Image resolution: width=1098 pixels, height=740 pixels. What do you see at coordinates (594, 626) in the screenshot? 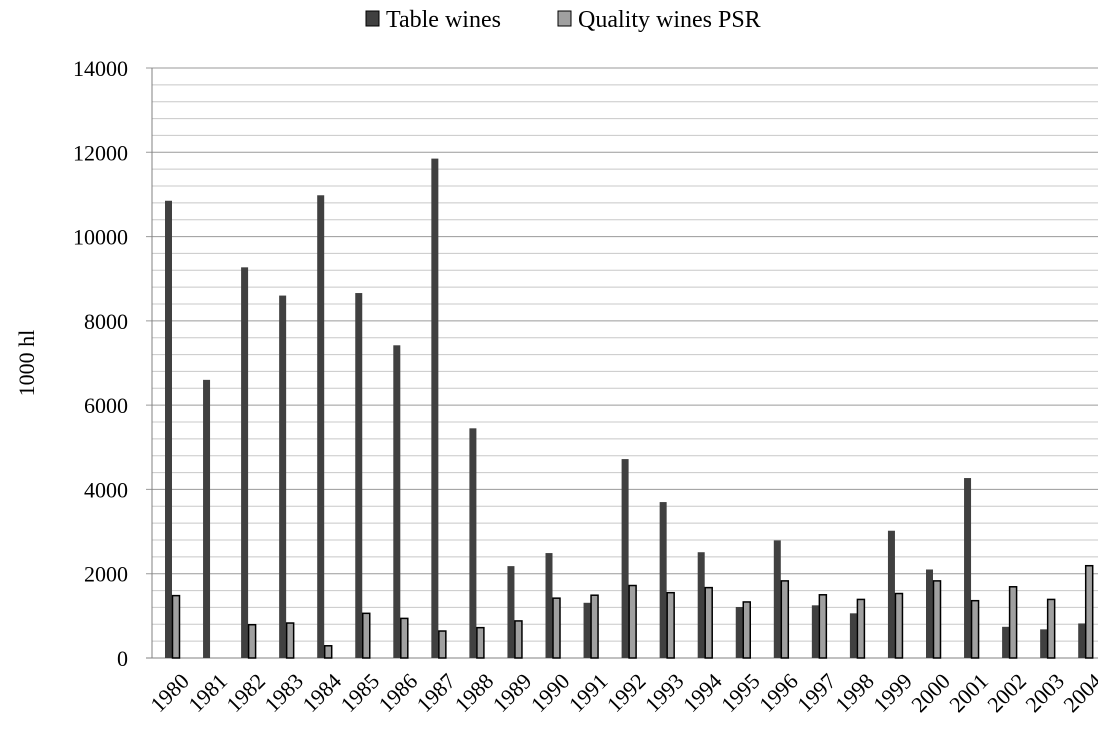
I see `bar-quality-wines-1991` at bounding box center [594, 626].